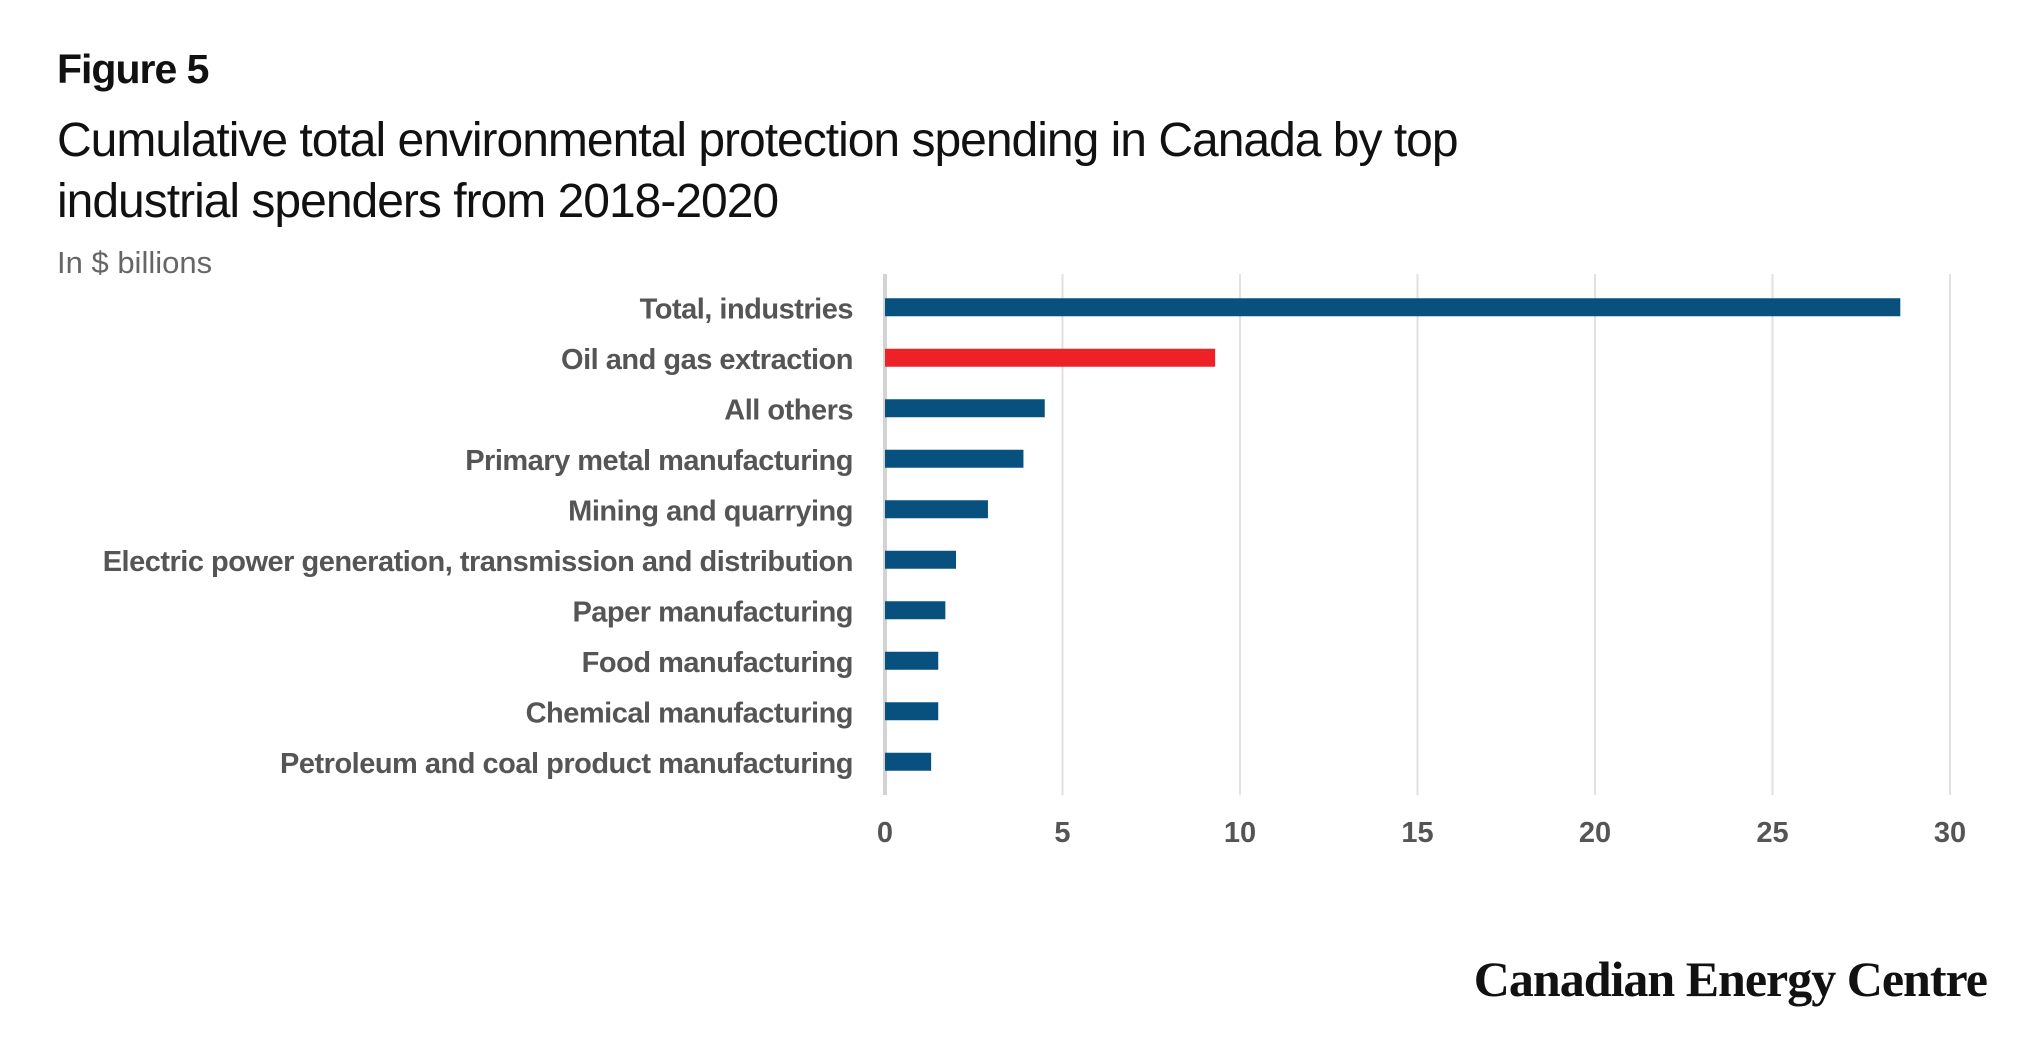 This screenshot has width=2025, height=1050. I want to click on brand-logo: Canadian Energy Centre, so click(1730, 979).